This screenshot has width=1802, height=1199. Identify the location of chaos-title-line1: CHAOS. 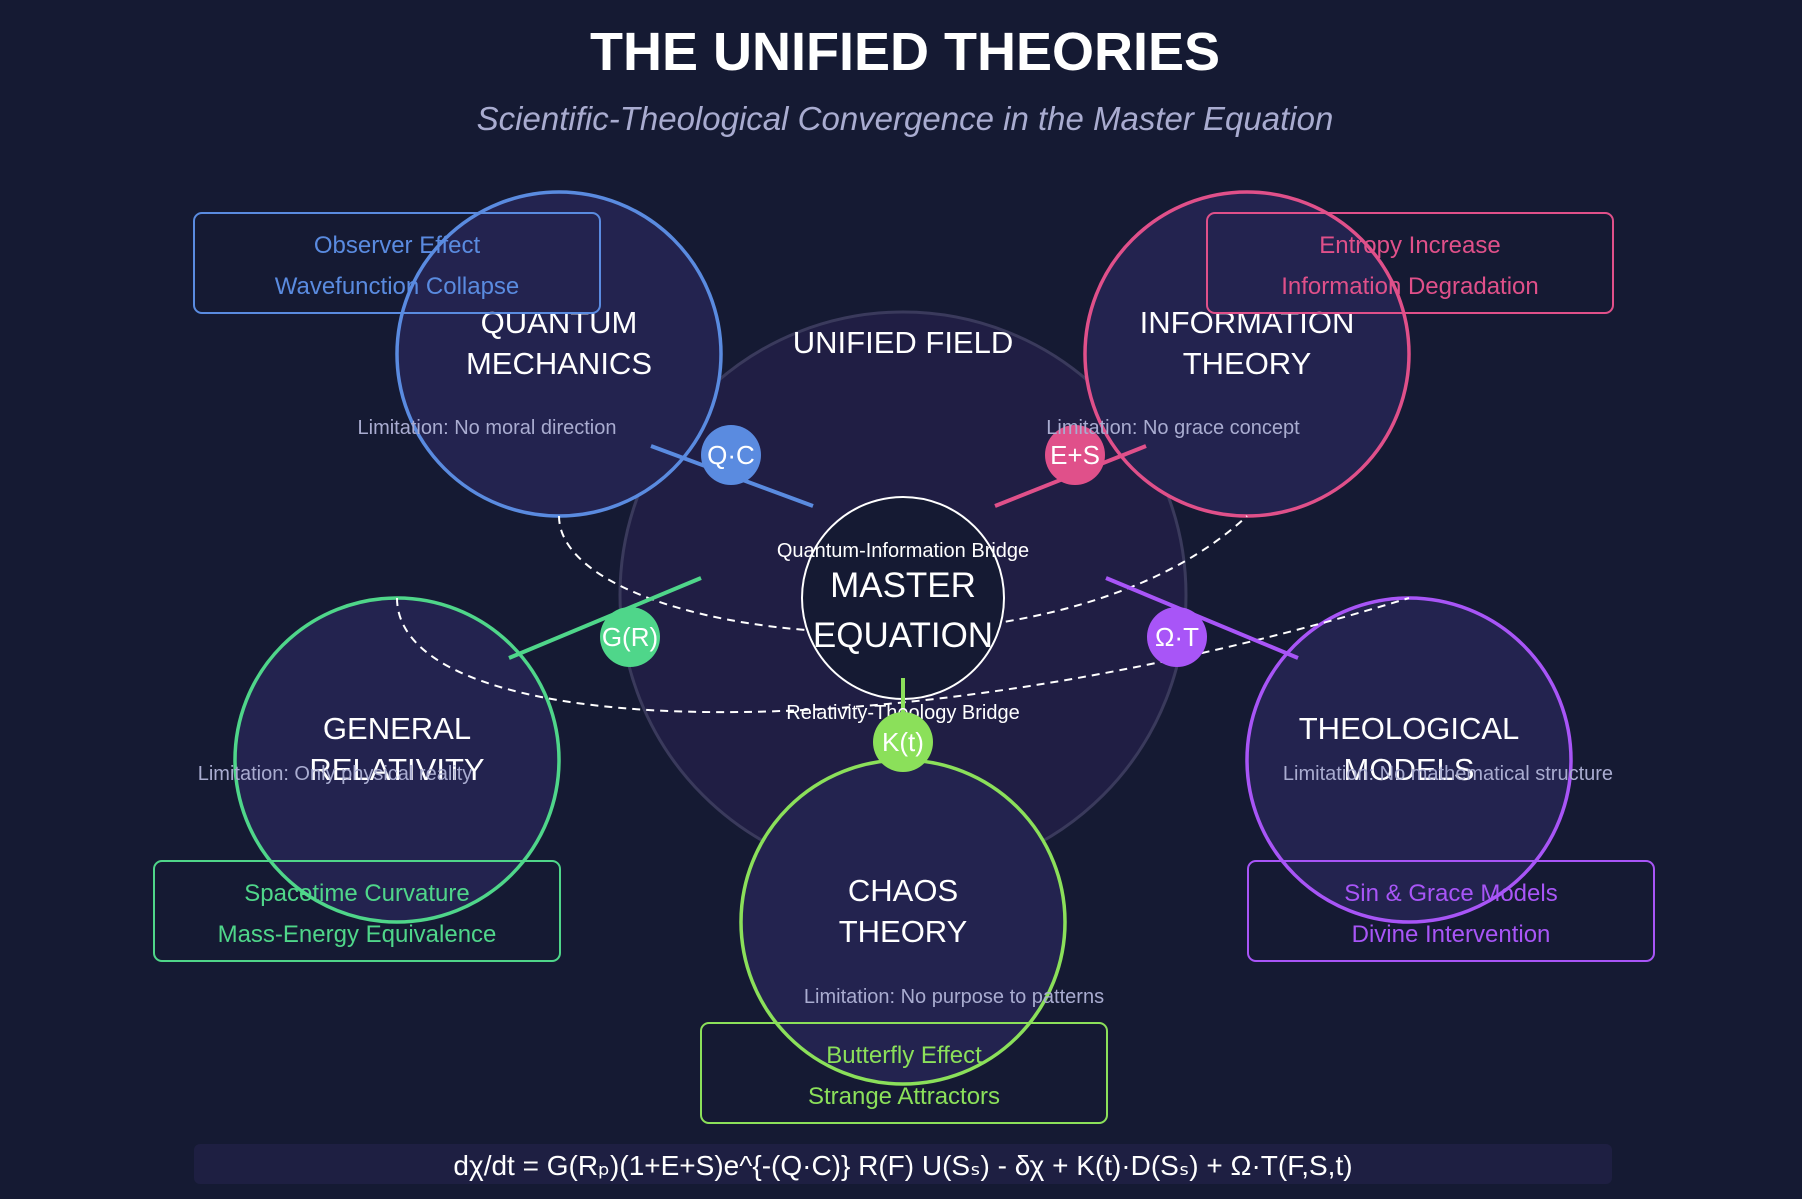
(903, 890).